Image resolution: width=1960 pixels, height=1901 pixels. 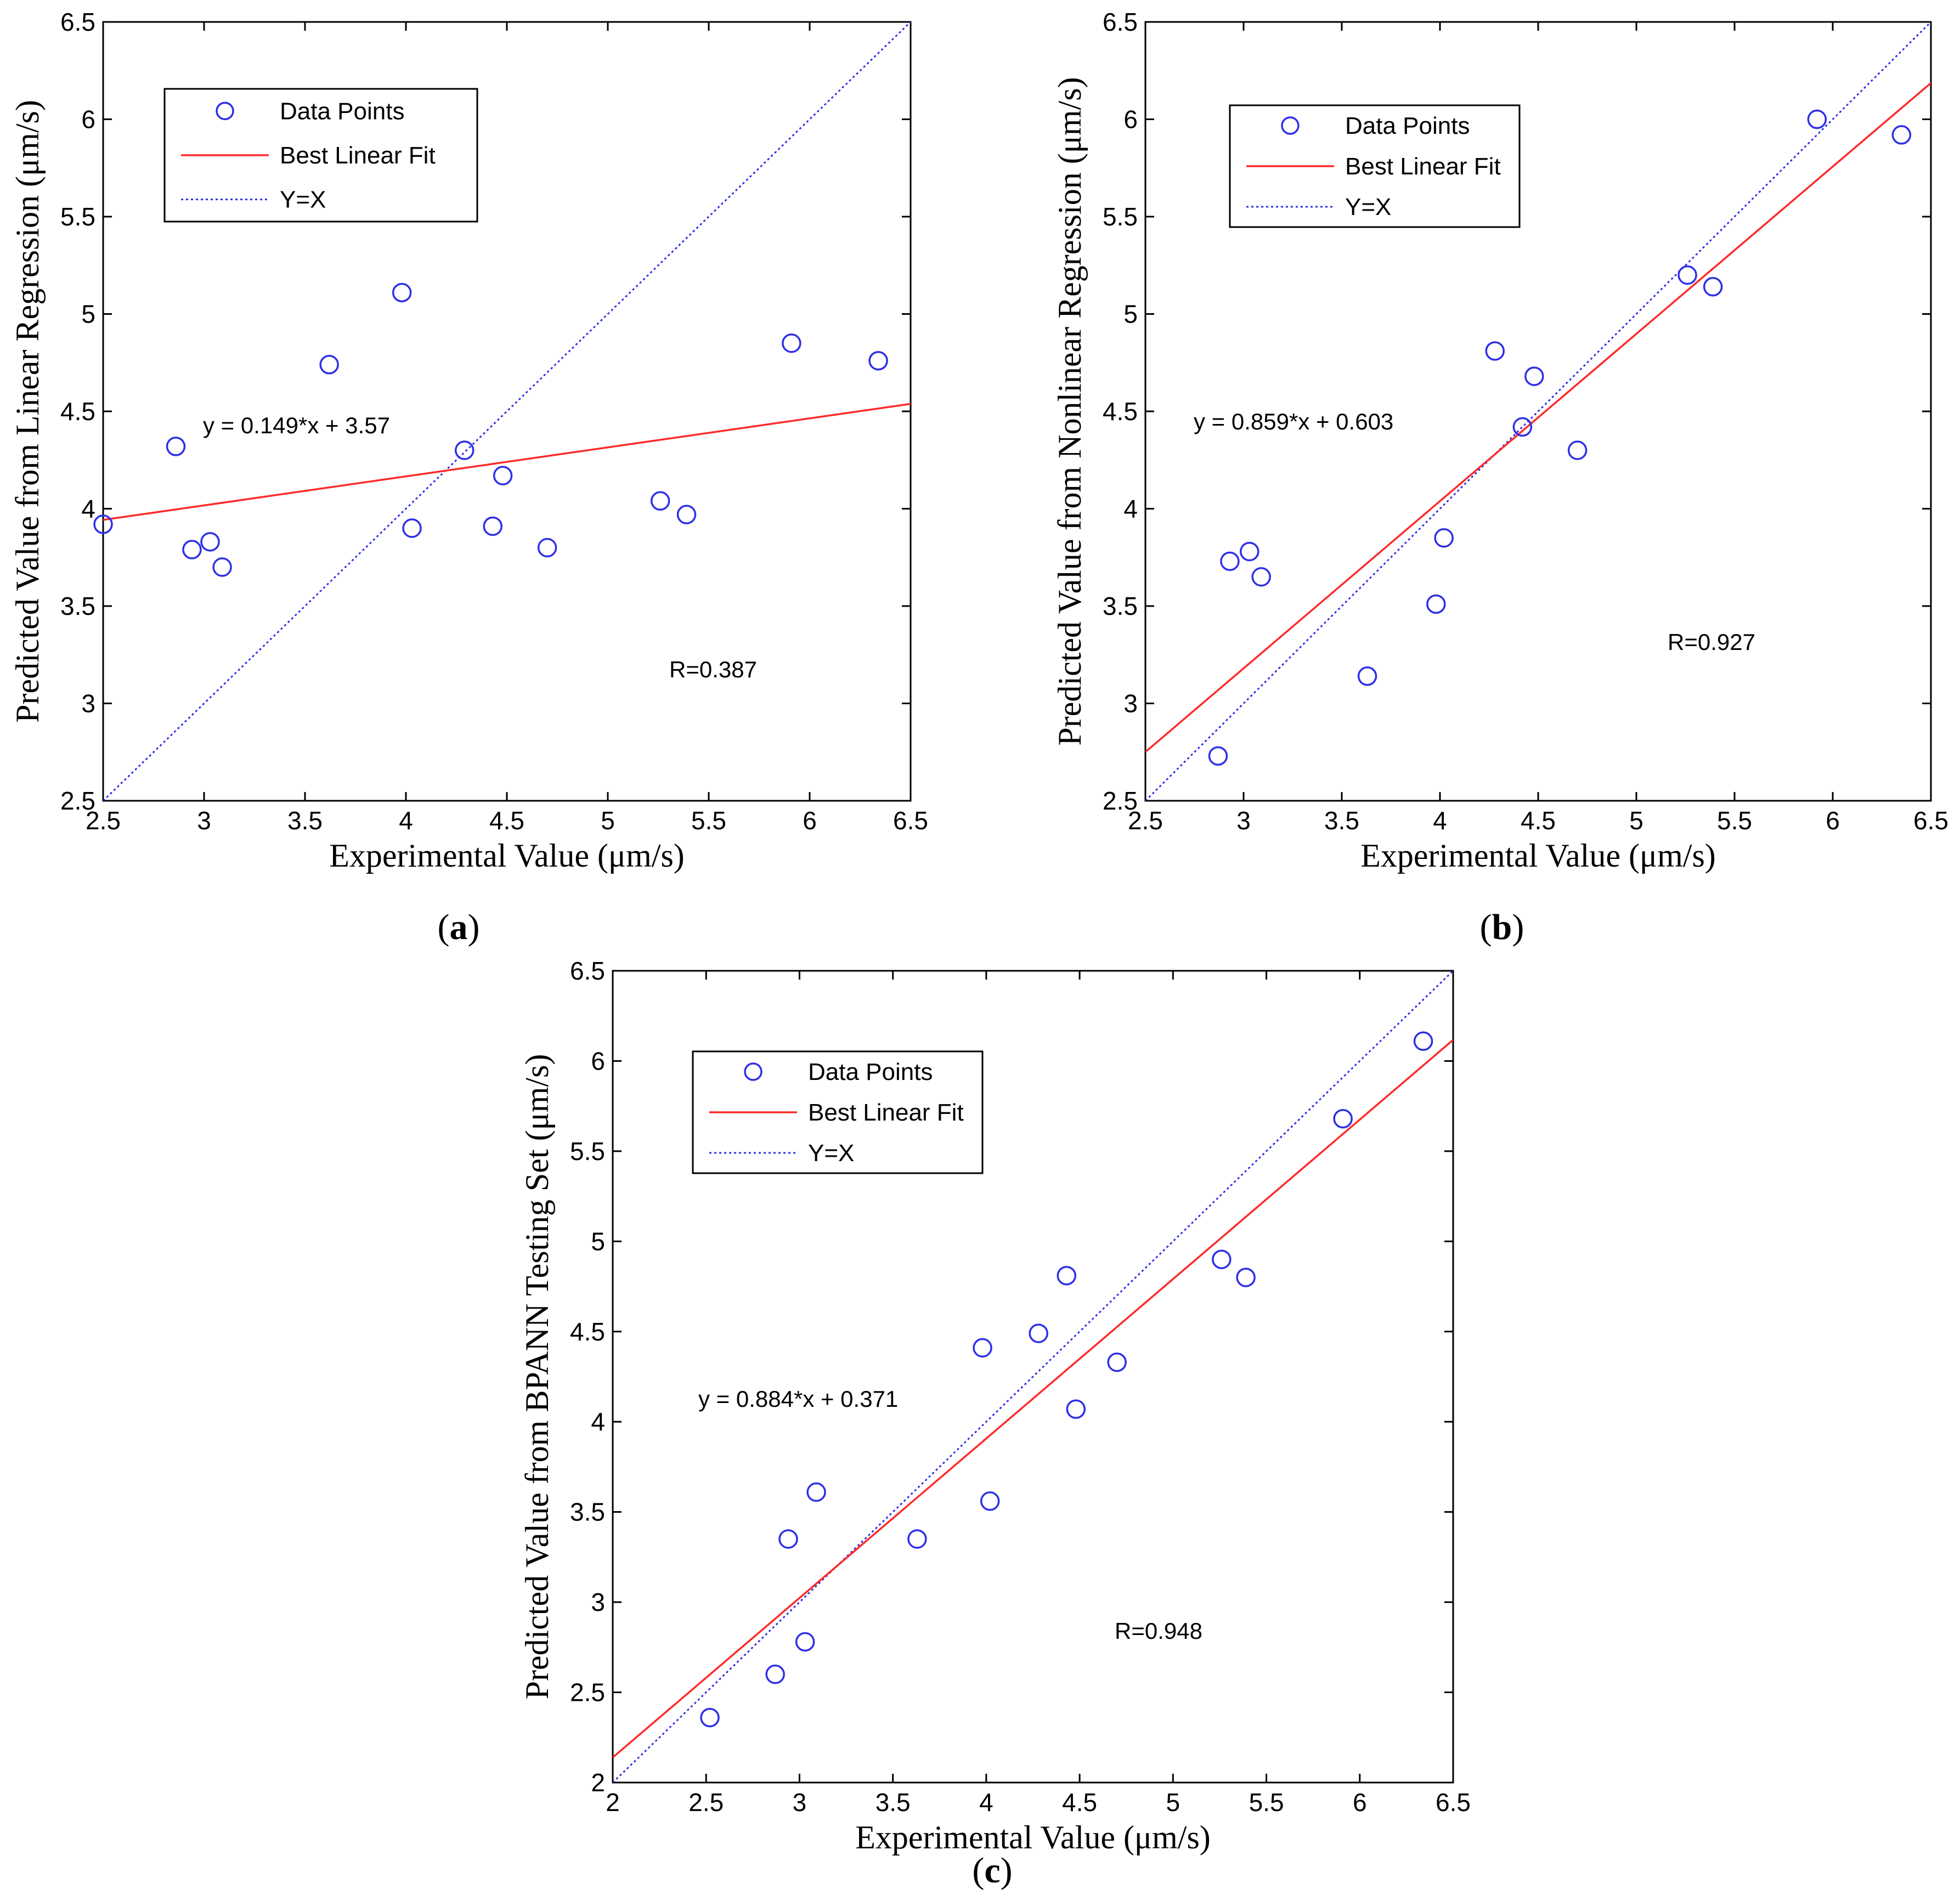 I want to click on y-tick-label: 5.5, so click(x=78, y=216).